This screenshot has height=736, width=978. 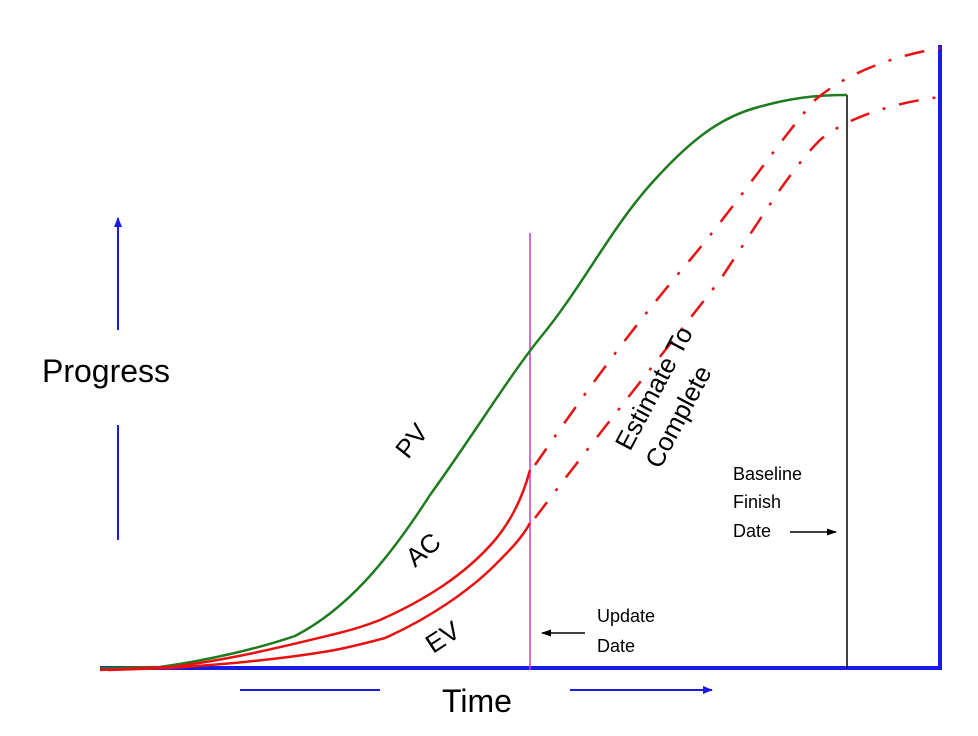 I want to click on baseline-label-line2: Finish, so click(x=757, y=502).